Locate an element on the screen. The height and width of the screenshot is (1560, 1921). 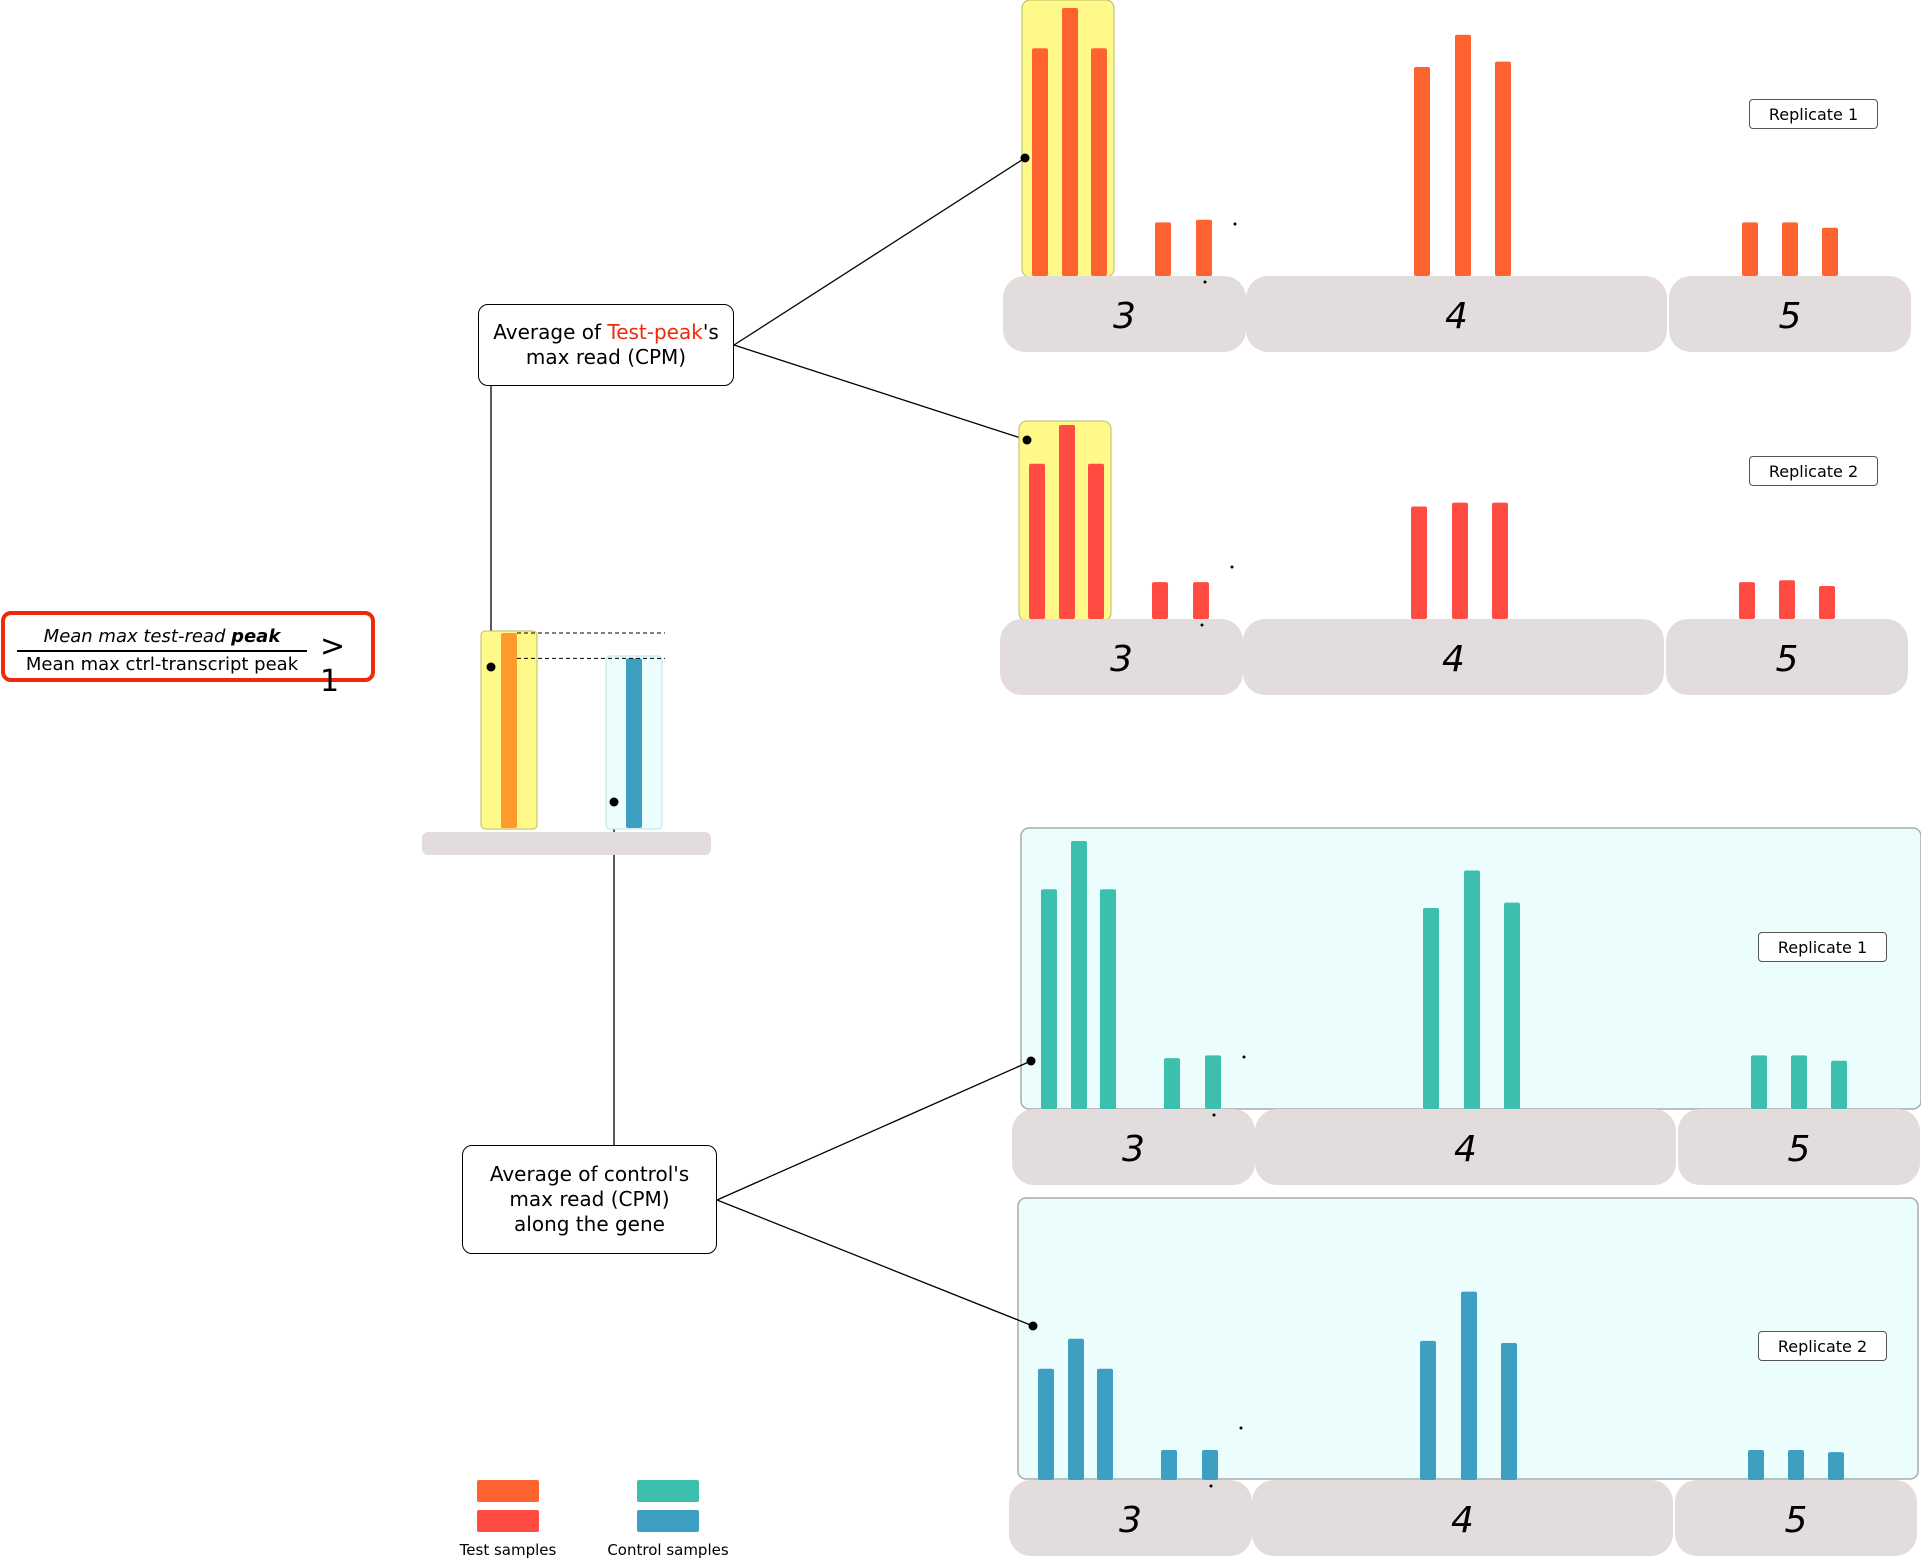
replicate-tag-test-2: Replicate 2 is located at coordinates (1813, 471).